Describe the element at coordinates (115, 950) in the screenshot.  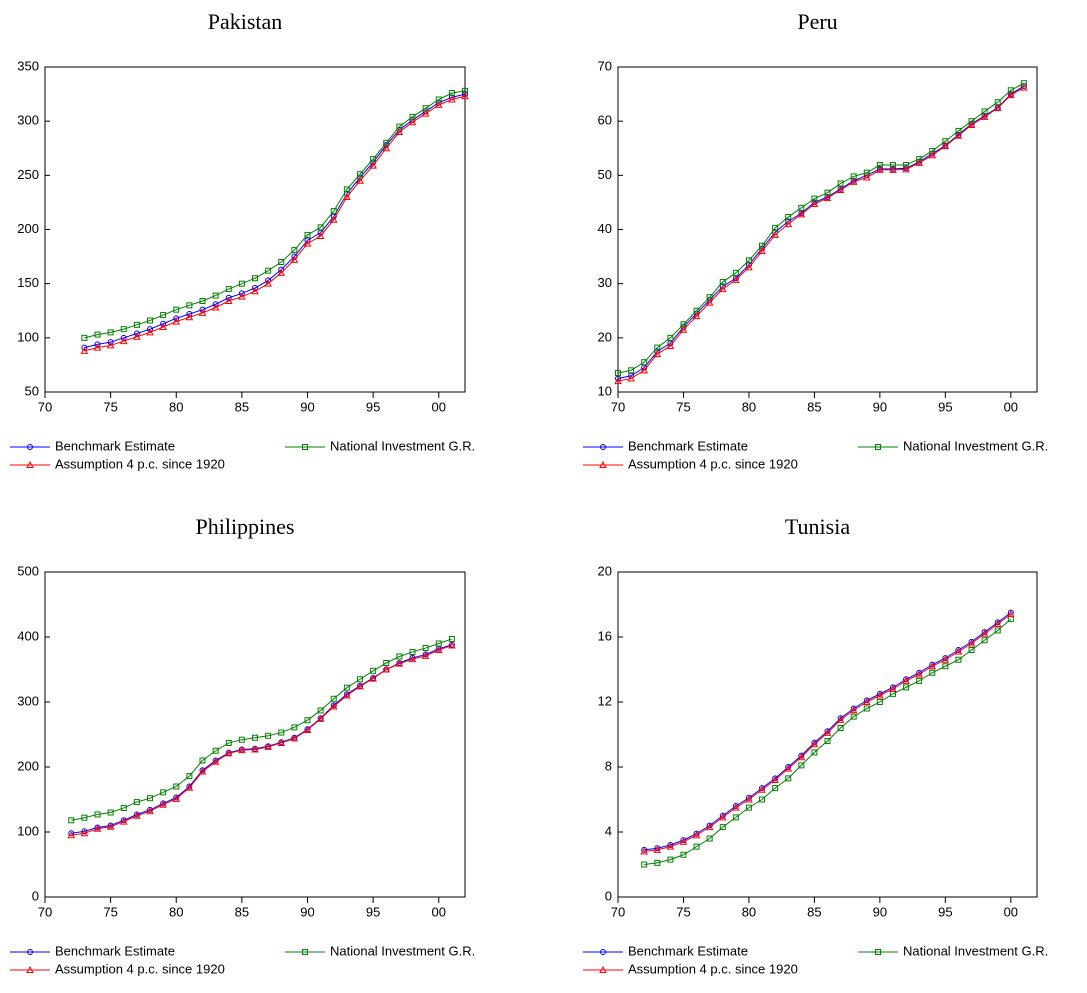
I see `legend-label: Benchmark Estimate` at that location.